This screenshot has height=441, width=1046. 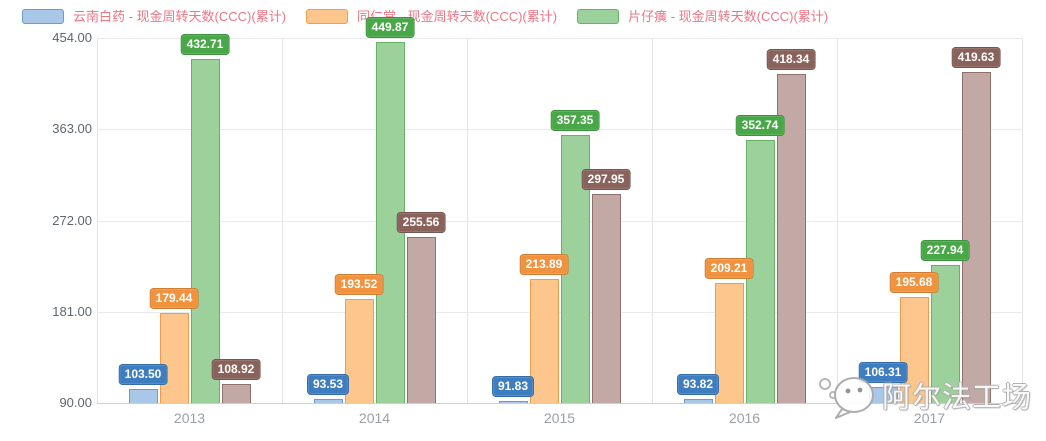 I want to click on x-axis-label: 2016, so click(x=744, y=418).